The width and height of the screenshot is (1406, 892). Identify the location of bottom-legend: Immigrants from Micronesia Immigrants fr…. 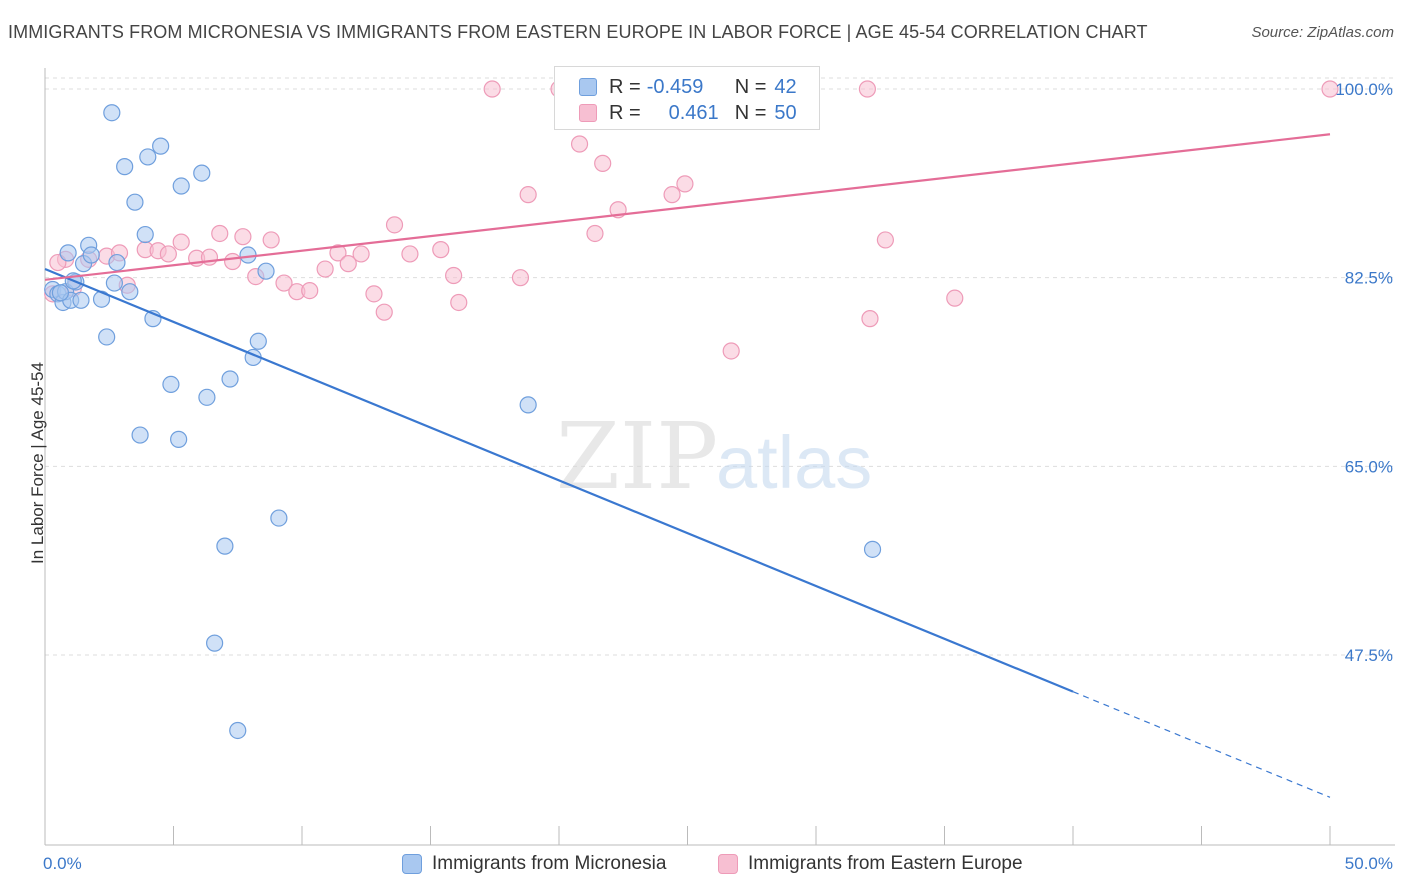
(703, 865).